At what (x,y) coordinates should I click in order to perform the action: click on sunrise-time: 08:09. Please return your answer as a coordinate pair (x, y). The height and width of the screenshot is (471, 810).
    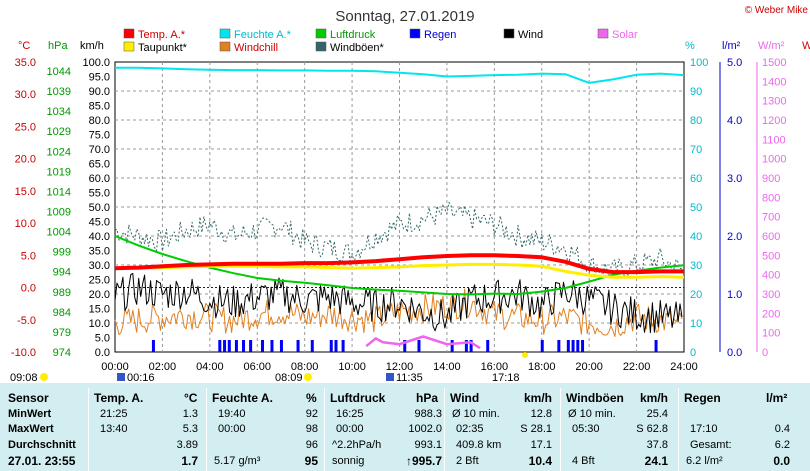
    Looking at the image, I should click on (289, 377).